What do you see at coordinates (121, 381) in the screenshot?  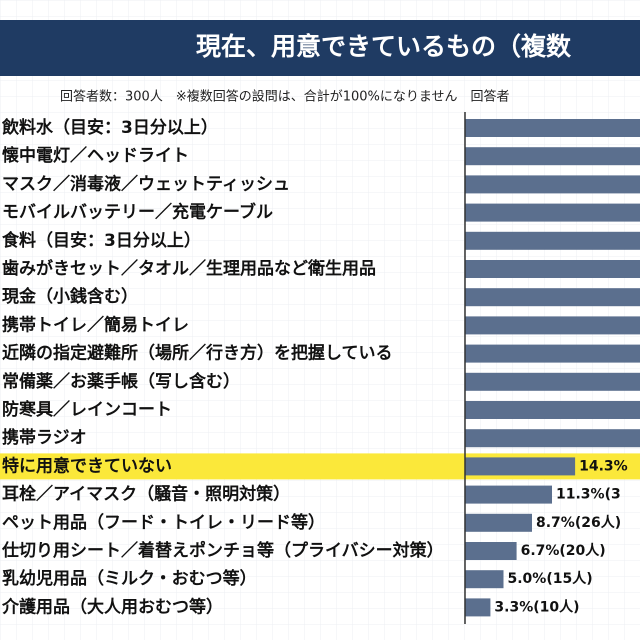 I see `category-label: 常備薬／お薬手帳（写し含む）` at bounding box center [121, 381].